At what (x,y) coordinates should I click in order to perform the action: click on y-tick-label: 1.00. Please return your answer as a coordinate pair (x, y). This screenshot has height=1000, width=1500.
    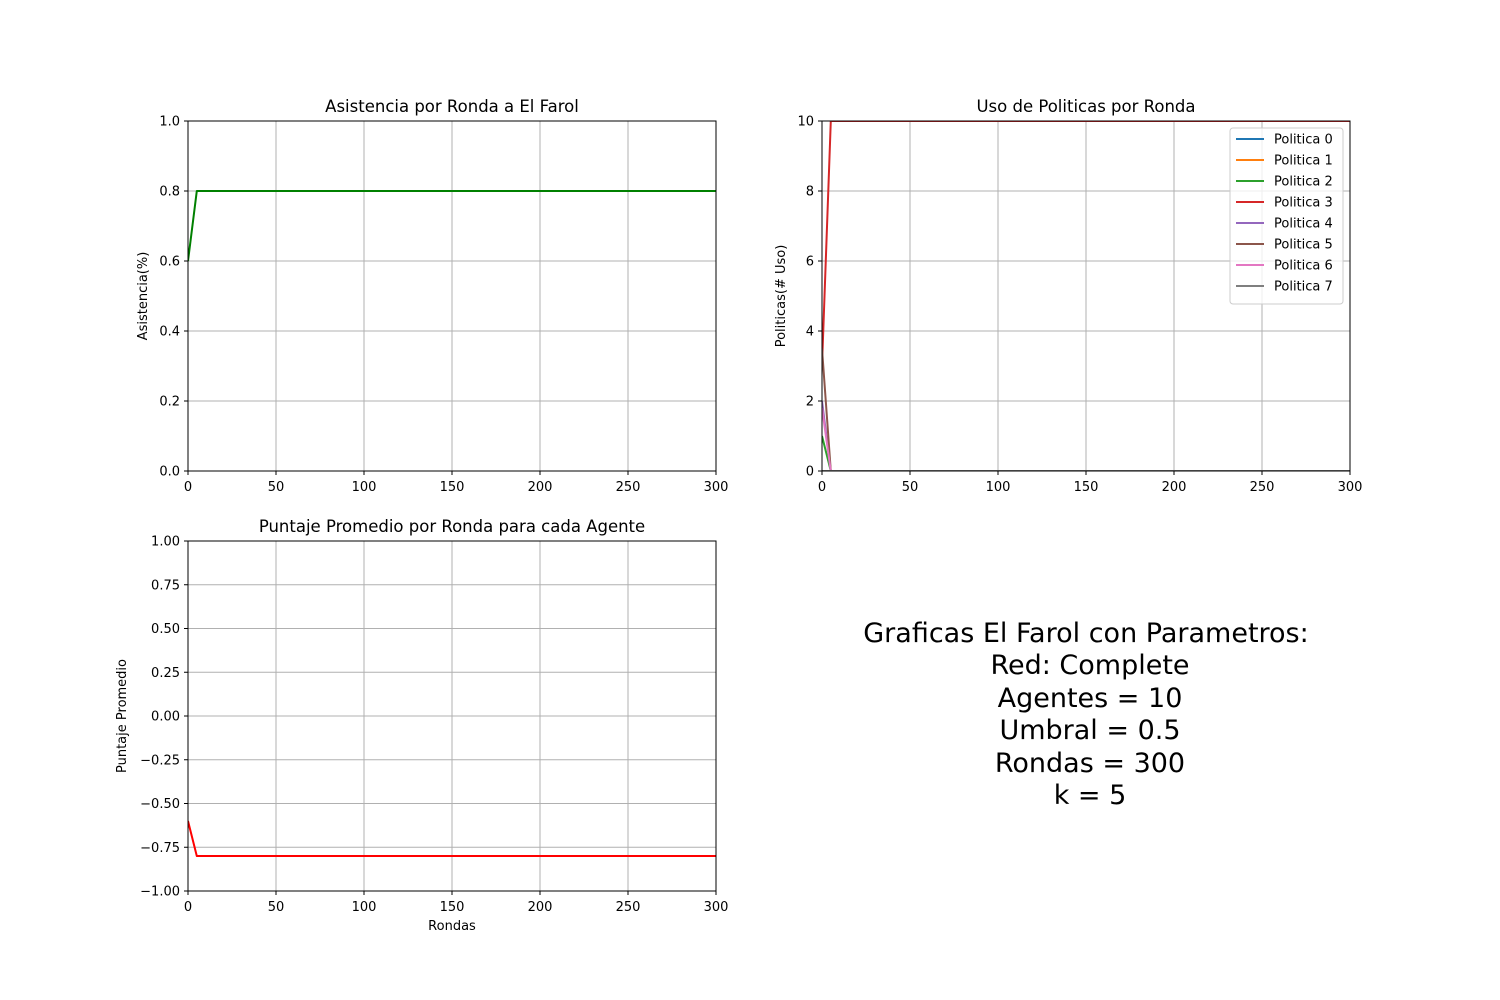
    Looking at the image, I should click on (165, 542).